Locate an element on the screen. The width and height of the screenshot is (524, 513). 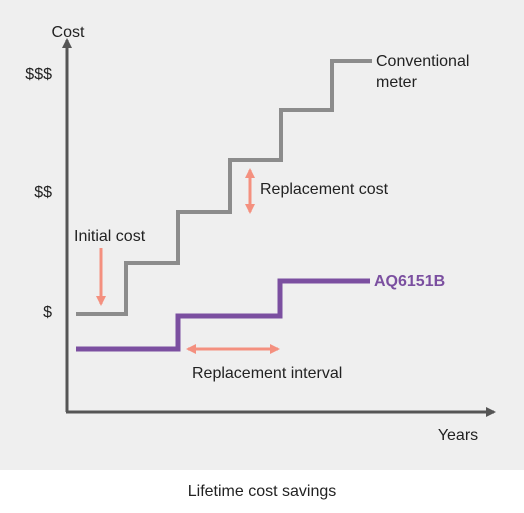
series-label: meter is located at coordinates (397, 82).